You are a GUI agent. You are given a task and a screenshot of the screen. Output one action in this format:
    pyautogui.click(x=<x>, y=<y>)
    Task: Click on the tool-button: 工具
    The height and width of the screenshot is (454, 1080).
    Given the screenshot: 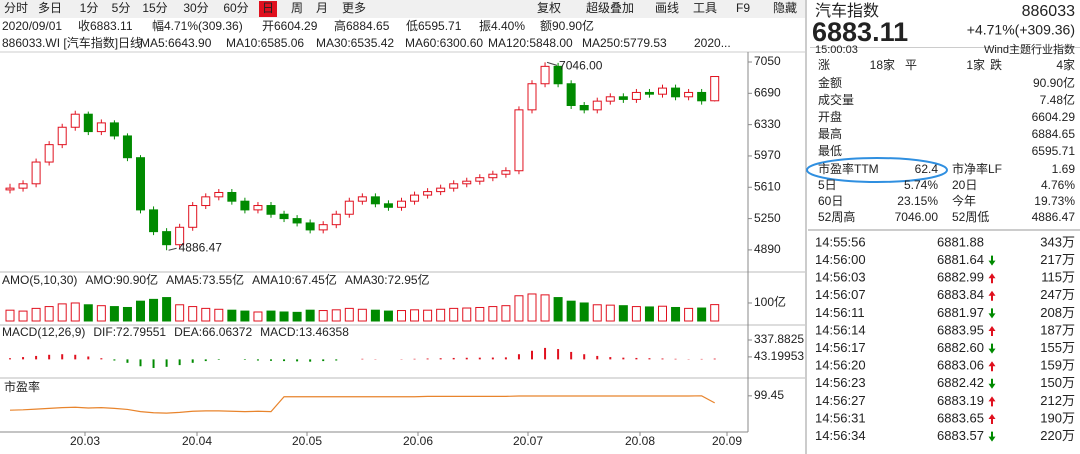 What is the action you would take?
    pyautogui.click(x=705, y=8)
    